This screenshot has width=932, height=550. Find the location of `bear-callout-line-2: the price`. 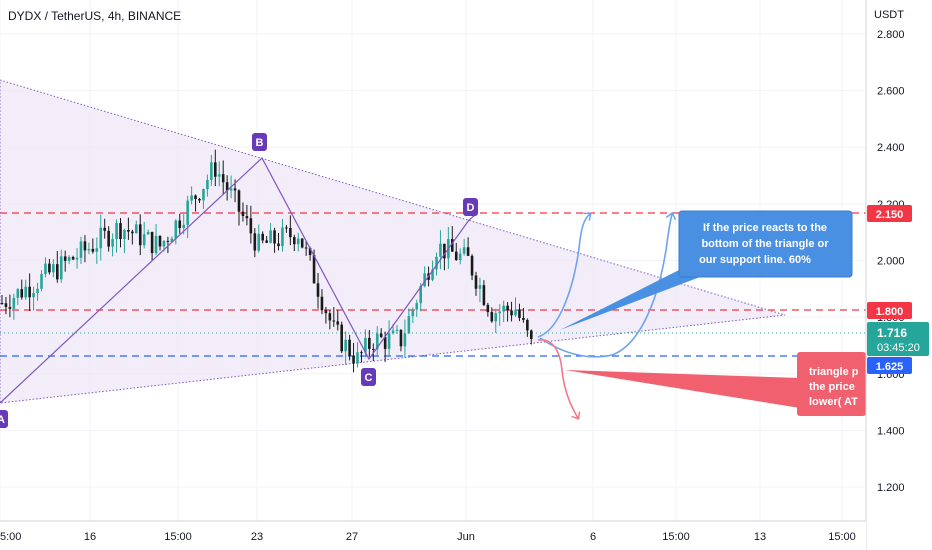

bear-callout-line-2: the price is located at coordinates (832, 387).